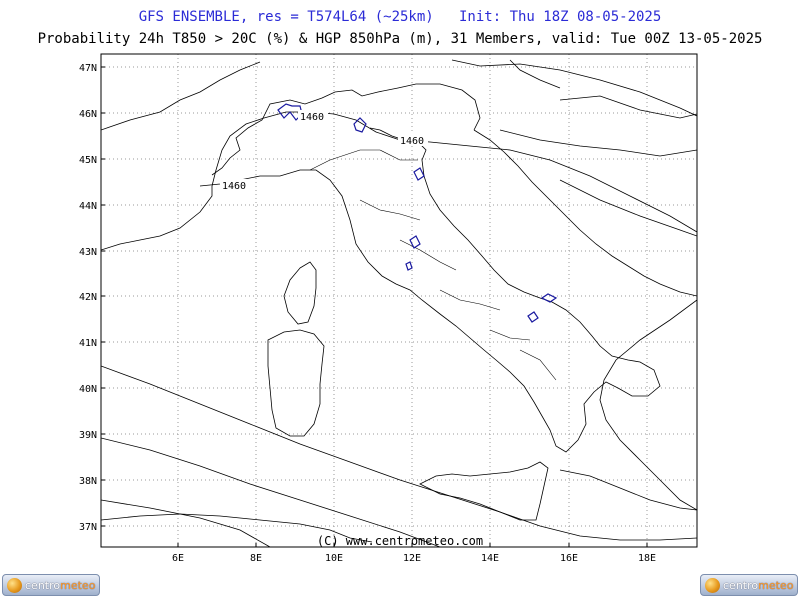  What do you see at coordinates (157, 218) in the screenshot?
I see `france-coast` at bounding box center [157, 218].